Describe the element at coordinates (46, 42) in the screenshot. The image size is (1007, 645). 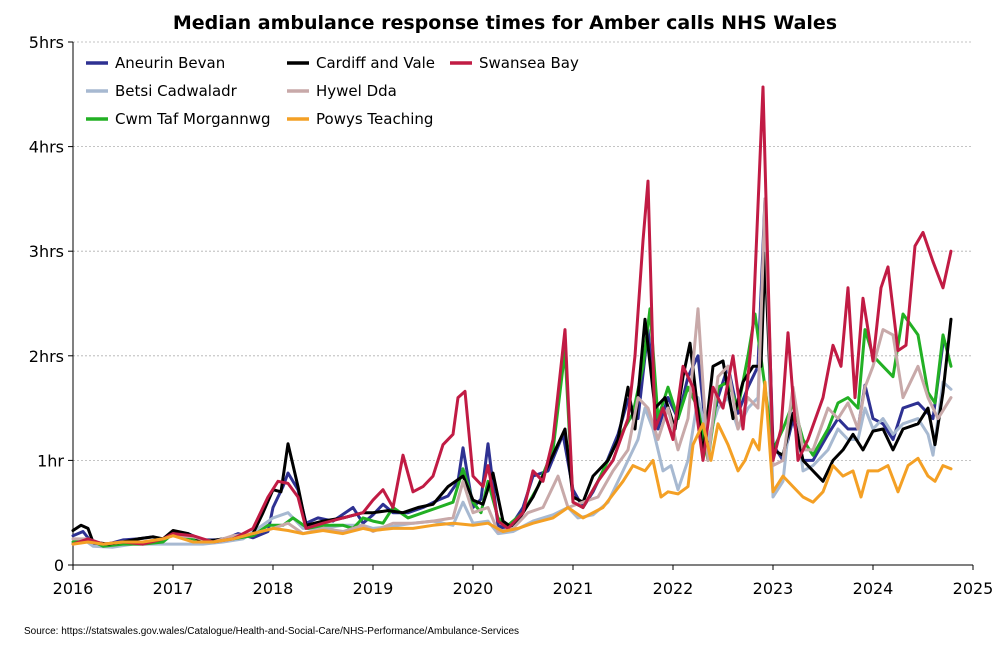
I see `y-tick-label: 5hrs` at that location.